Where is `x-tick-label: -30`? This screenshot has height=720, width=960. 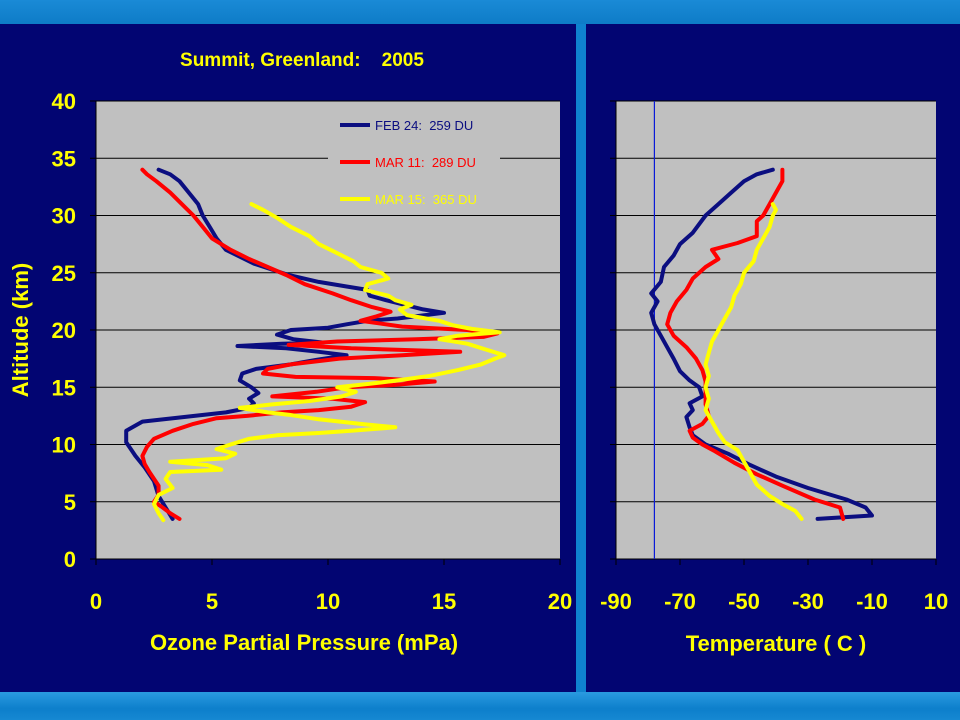
x-tick-label: -30 is located at coordinates (808, 601).